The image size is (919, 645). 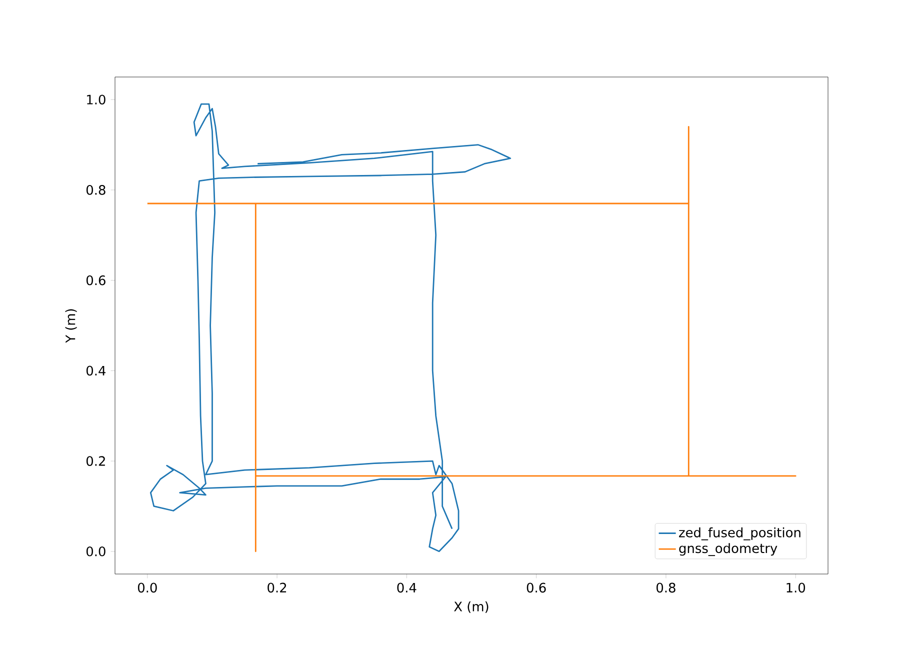 What do you see at coordinates (277, 587) in the screenshot?
I see `x-tick-label: 0.2` at bounding box center [277, 587].